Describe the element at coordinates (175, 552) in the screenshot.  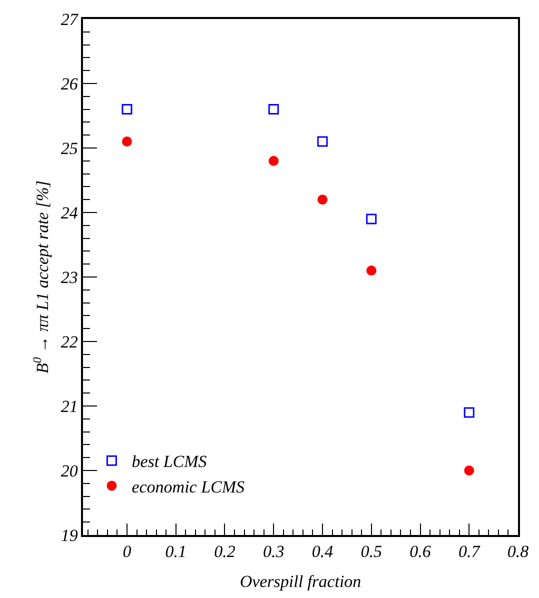
I see `x-tick-label: 0.1` at that location.